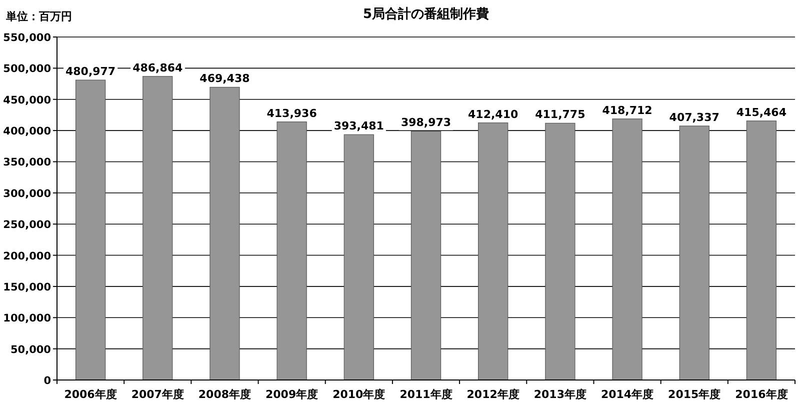  What do you see at coordinates (359, 394) in the screenshot?
I see `x-tick-label: 2010年度` at bounding box center [359, 394].